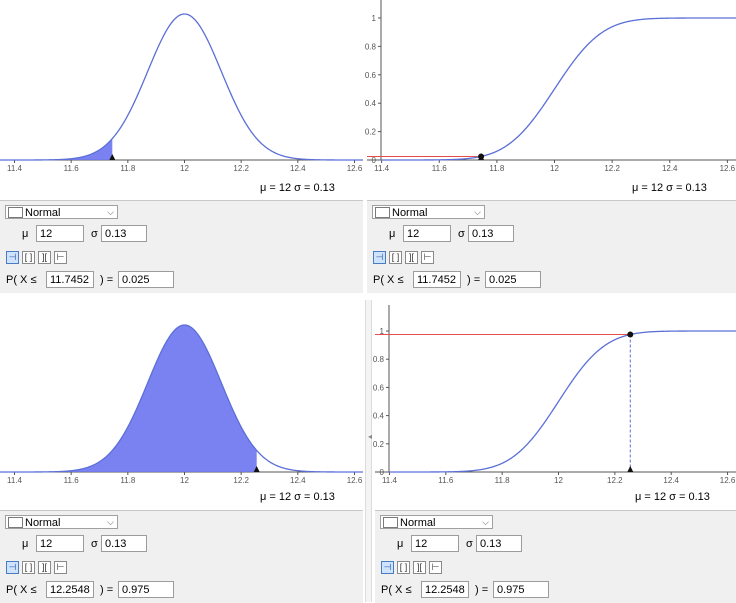 The width and height of the screenshot is (736, 603). What do you see at coordinates (368, 451) in the screenshot?
I see `split-divider` at bounding box center [368, 451].